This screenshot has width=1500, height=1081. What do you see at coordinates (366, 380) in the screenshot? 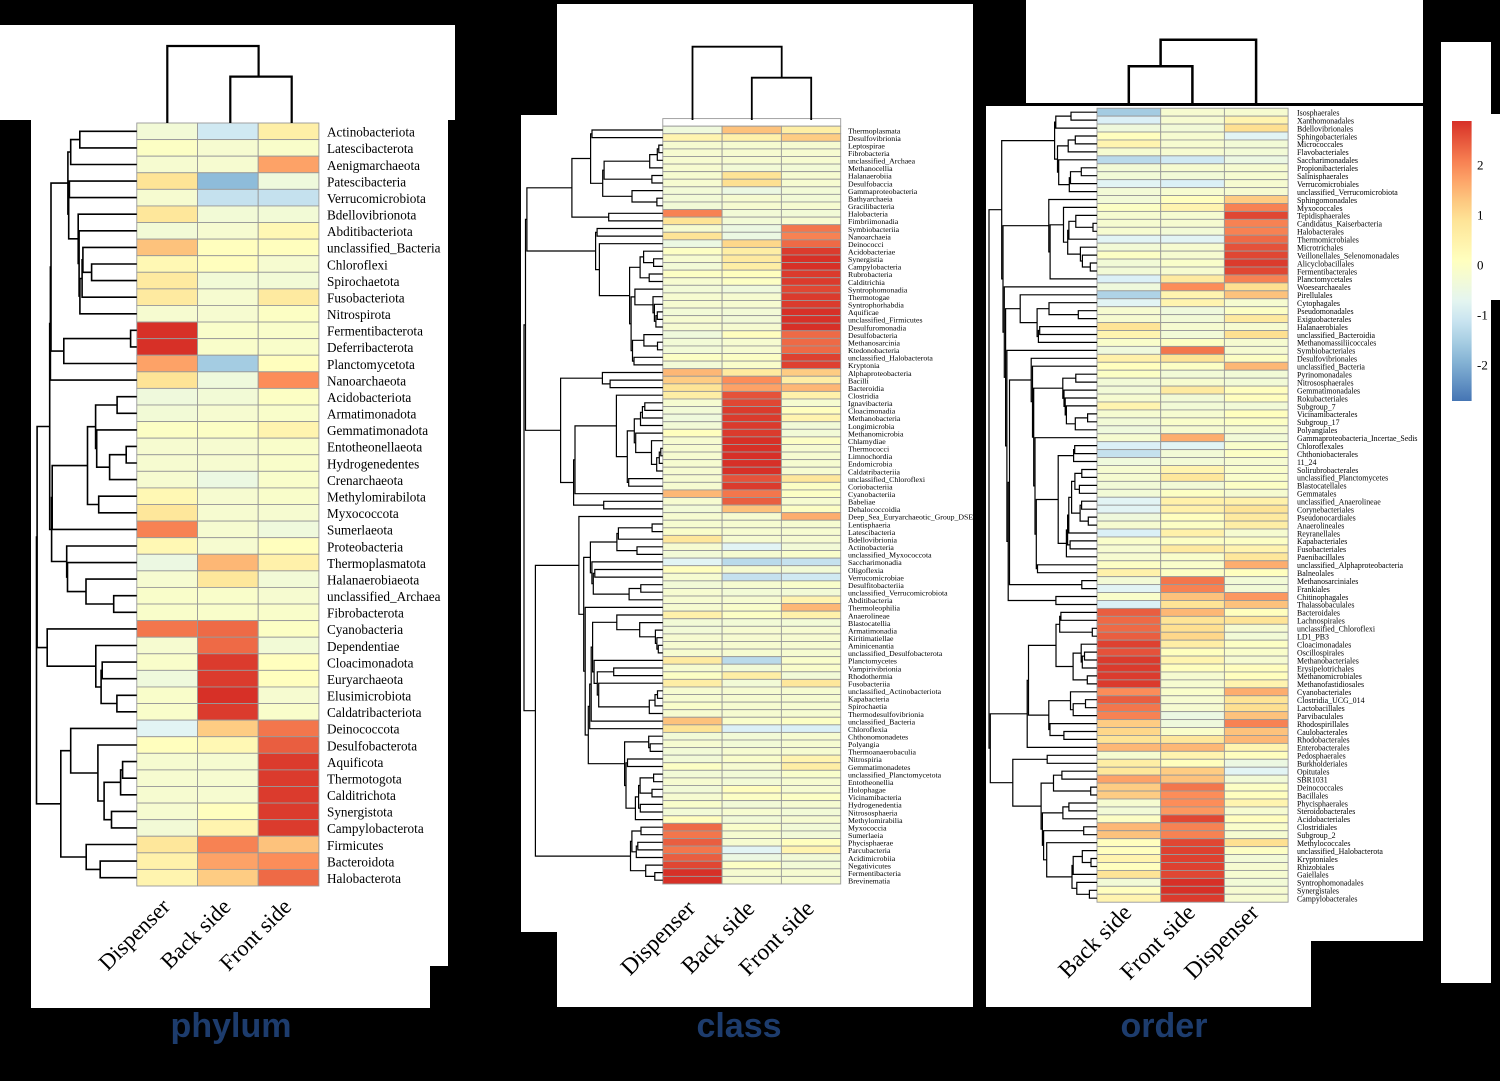
I see `svg-text: Nanoarchaeota` at bounding box center [366, 380].